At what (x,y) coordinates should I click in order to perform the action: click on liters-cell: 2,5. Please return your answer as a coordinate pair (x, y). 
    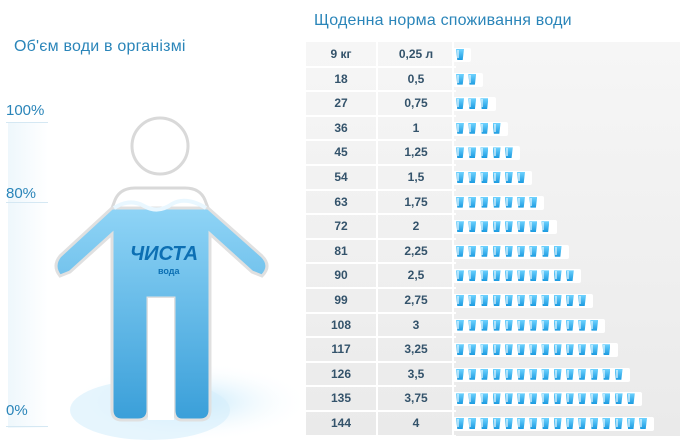
    Looking at the image, I should click on (416, 275).